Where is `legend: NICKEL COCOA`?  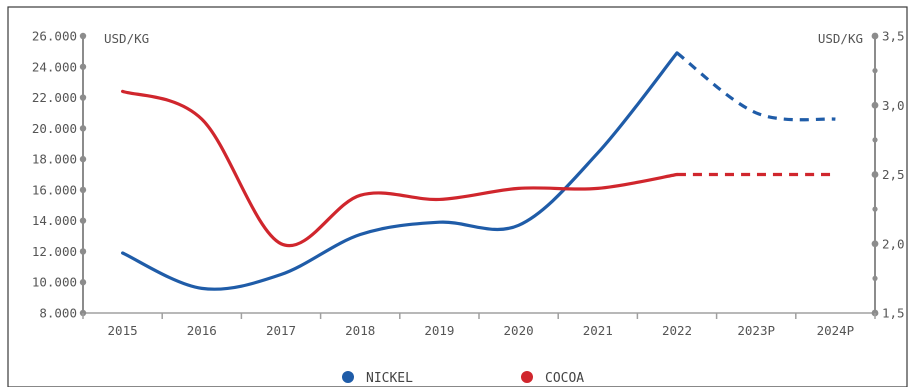
legend: NICKEL COCOA is located at coordinates (463, 378).